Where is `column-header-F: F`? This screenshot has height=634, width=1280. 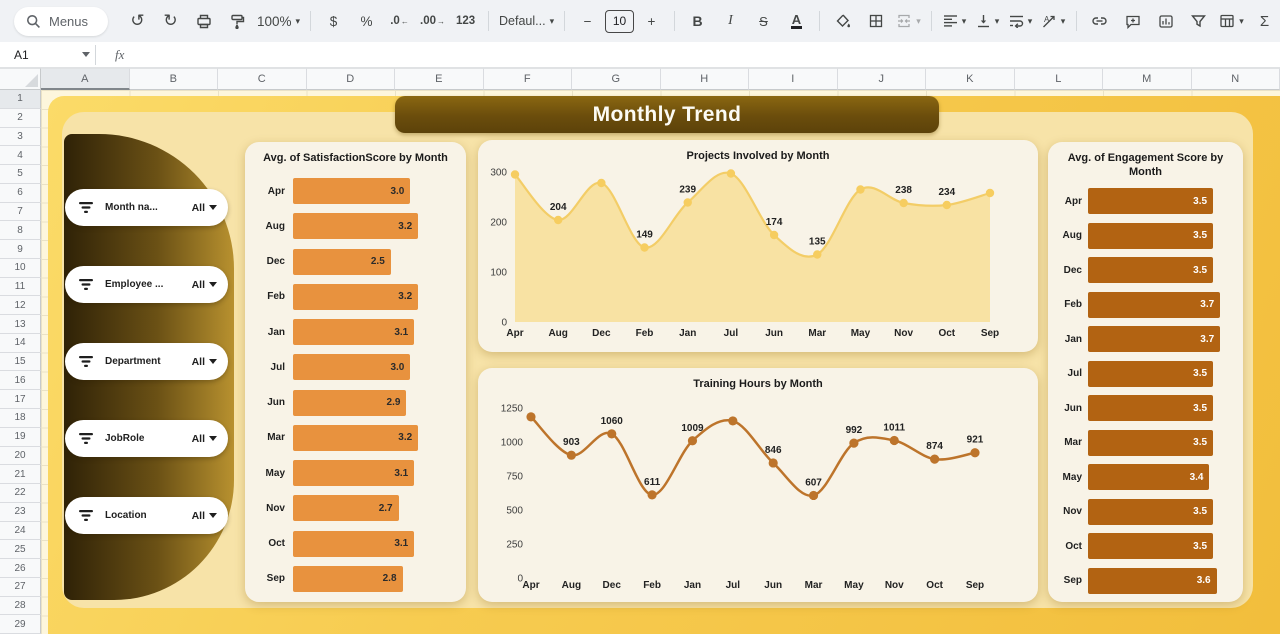
column-header-F: F is located at coordinates (527, 79).